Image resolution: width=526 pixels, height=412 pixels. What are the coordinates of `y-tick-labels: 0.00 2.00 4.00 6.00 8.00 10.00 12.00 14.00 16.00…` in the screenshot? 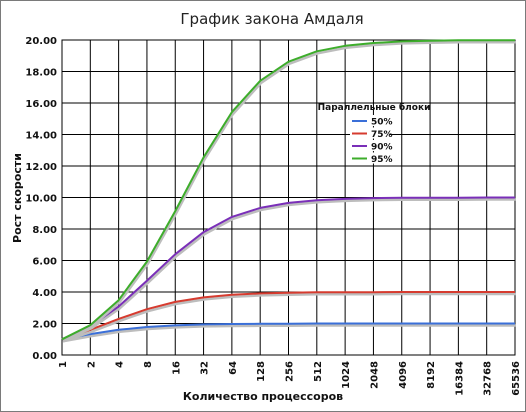 It's located at (41, 199).